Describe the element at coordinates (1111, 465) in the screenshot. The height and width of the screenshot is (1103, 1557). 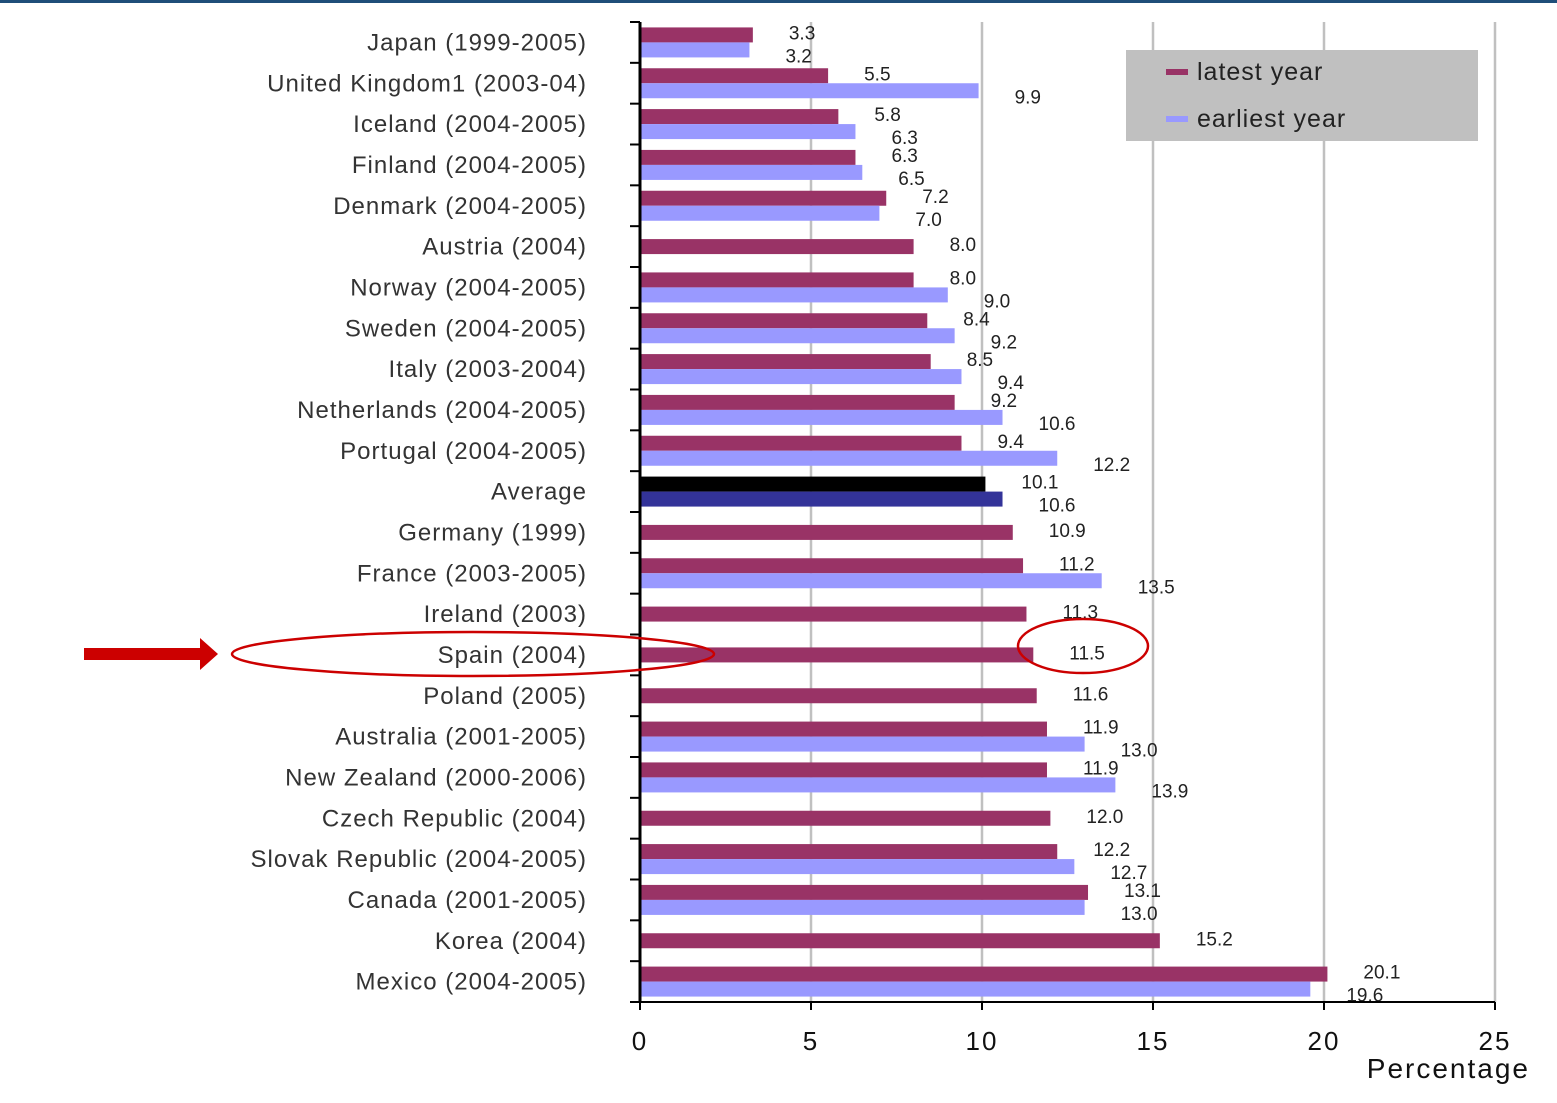
I see `value-label-earliest: 12.2` at that location.